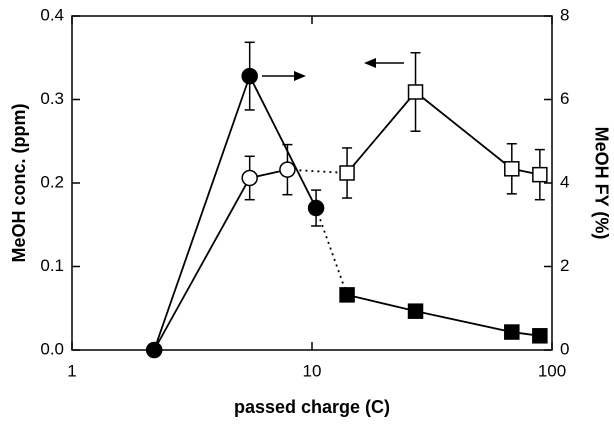 The image size is (614, 426). Describe the element at coordinates (312, 370) in the screenshot. I see `x-tick-label: 10` at that location.